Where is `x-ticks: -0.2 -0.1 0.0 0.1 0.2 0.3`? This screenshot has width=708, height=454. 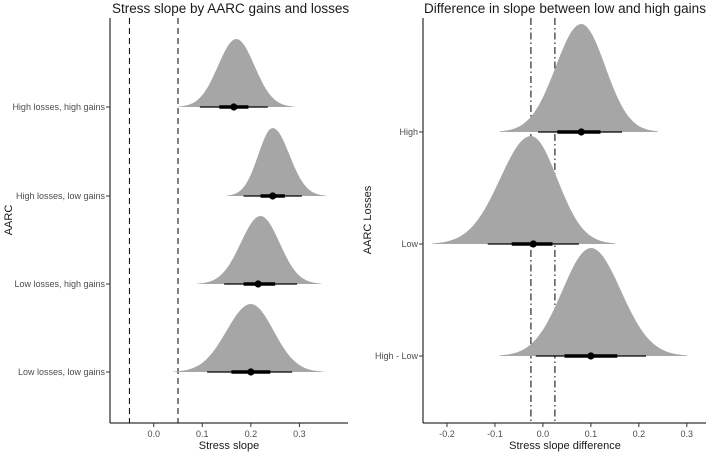
x-ticks: -0.2 -0.1 0.0 0.1 0.2 0.3 is located at coordinates (566, 431).